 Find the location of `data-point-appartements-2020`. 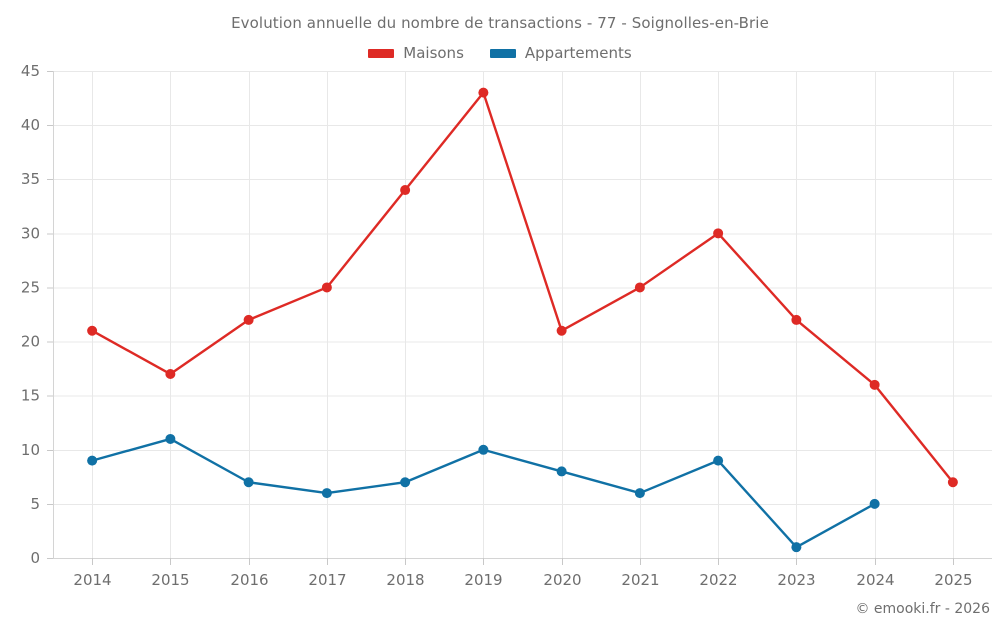

data-point-appartements-2020 is located at coordinates (561, 471).